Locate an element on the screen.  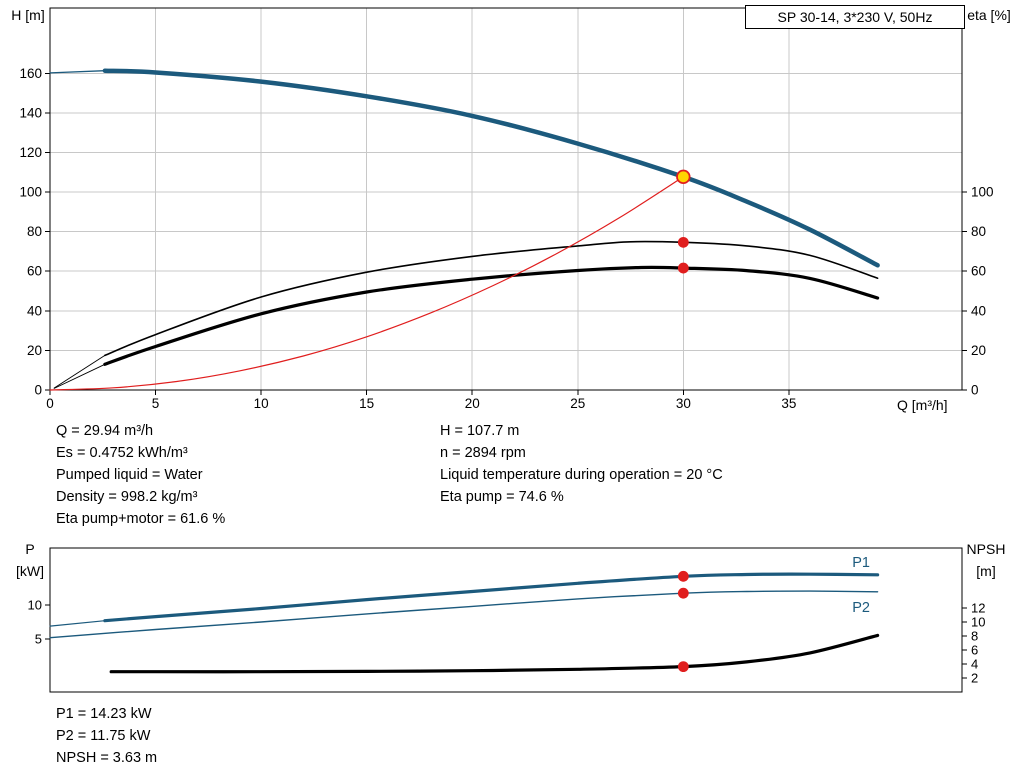
y-right-tick-label: 100 is located at coordinates (982, 192).